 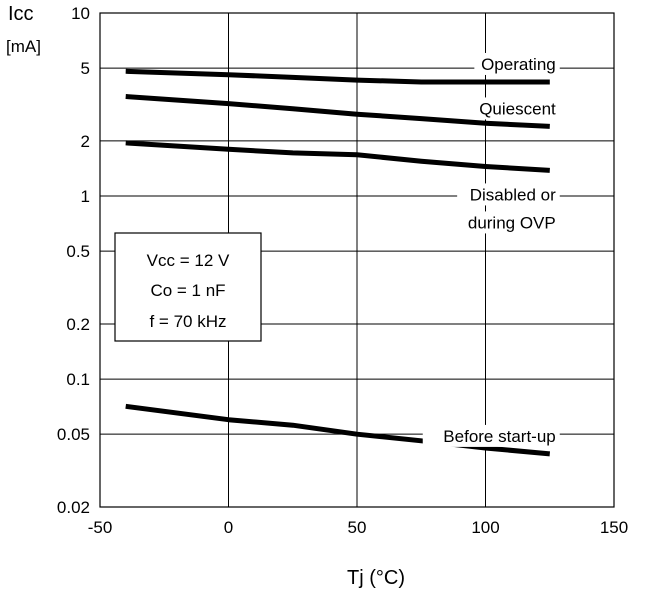 What do you see at coordinates (338, 430) in the screenshot?
I see `series-line-before-start-up` at bounding box center [338, 430].